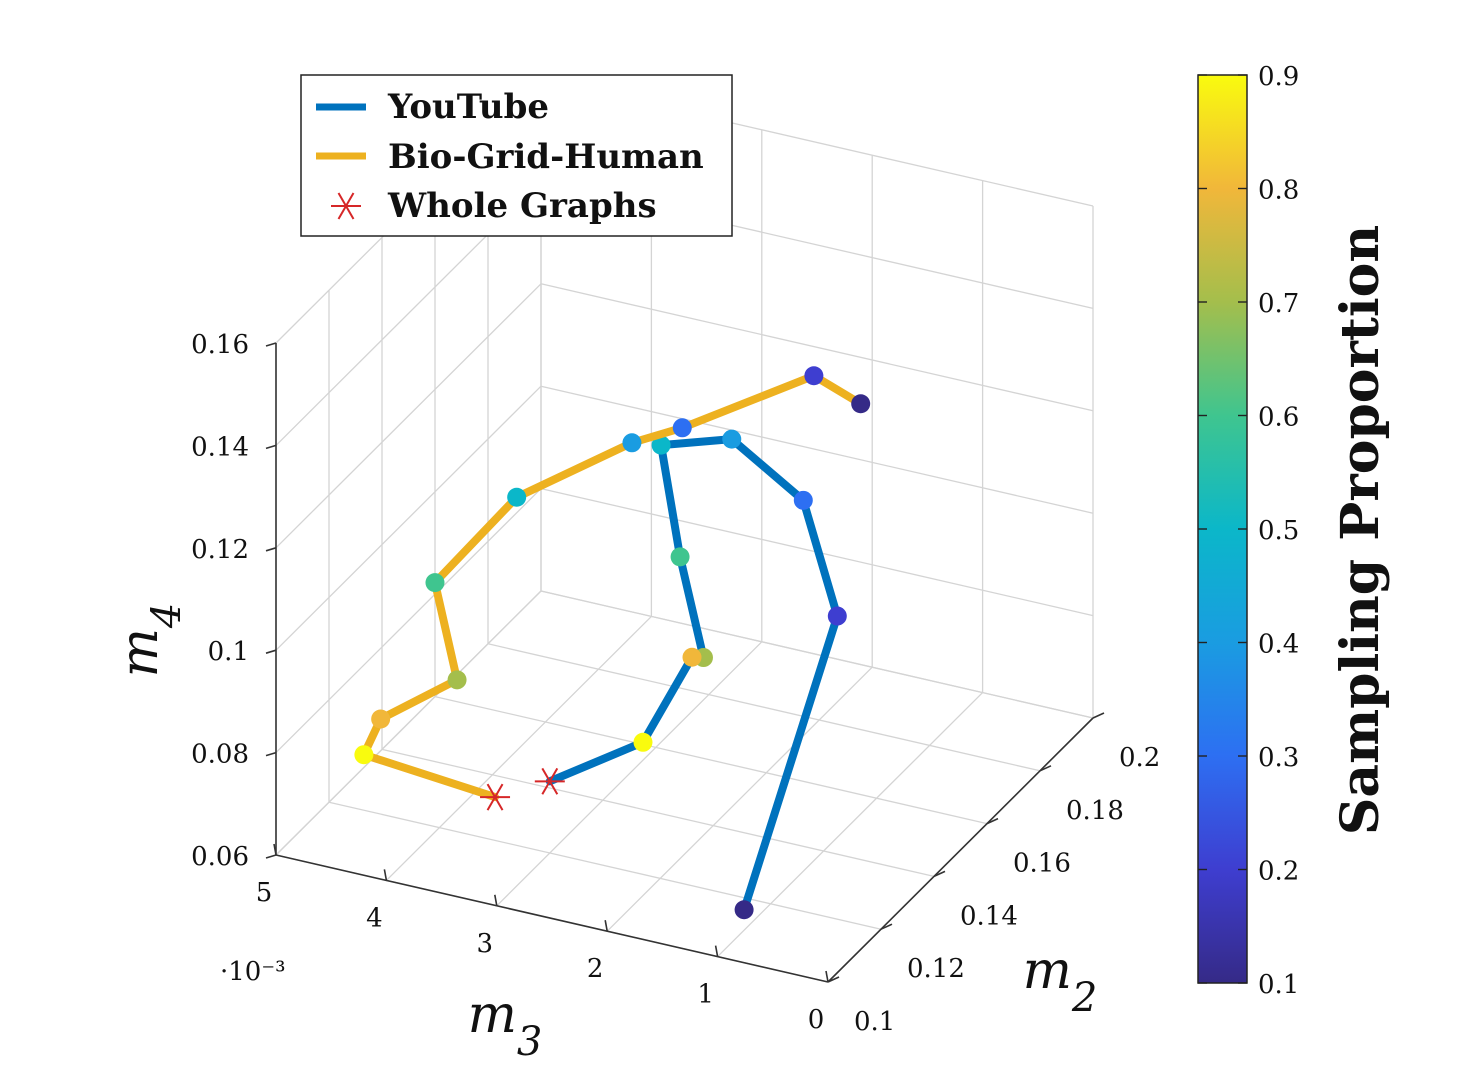 The image size is (1470, 1065). I want to click on z-tick-label: 0.12, so click(220, 550).